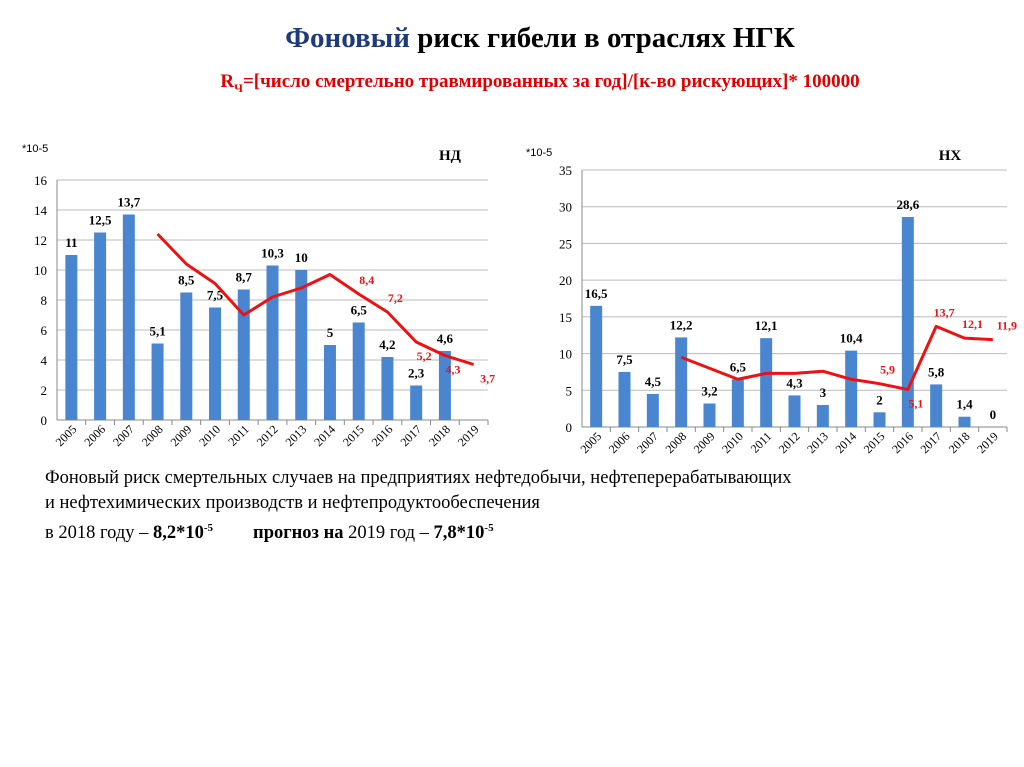  Describe the element at coordinates (348, 38) in the screenshot. I see `title-word: Фоновый` at that location.